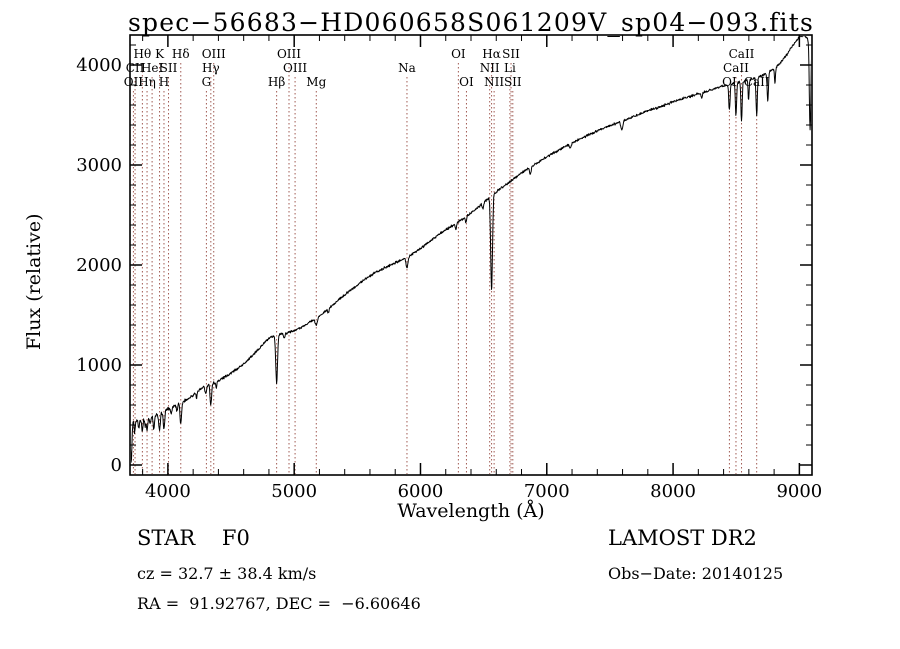 The height and width of the screenshot is (649, 900). I want to click on y-axis-label: Flux (relative), so click(34, 282).